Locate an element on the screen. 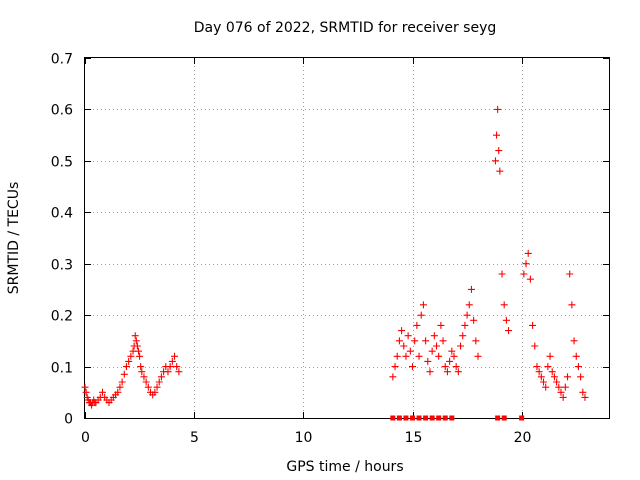 The height and width of the screenshot is (480, 640). y-tick-label: 0.2 is located at coordinates (62, 317).